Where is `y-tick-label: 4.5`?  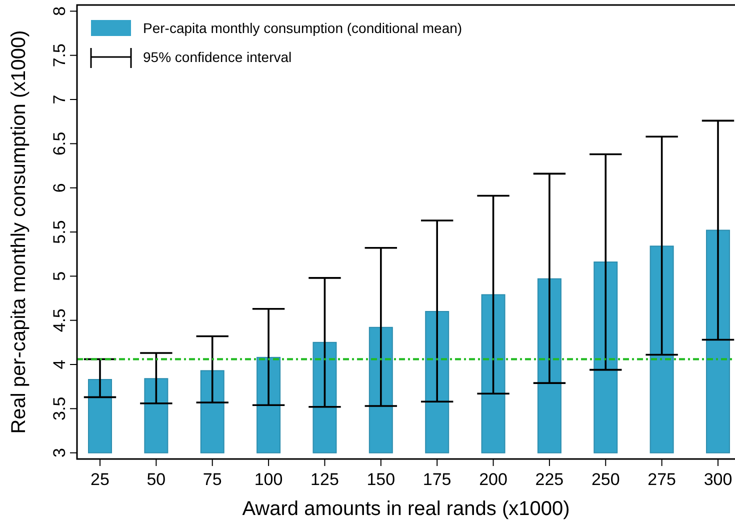
y-tick-label: 4.5 is located at coordinates (59, 320).